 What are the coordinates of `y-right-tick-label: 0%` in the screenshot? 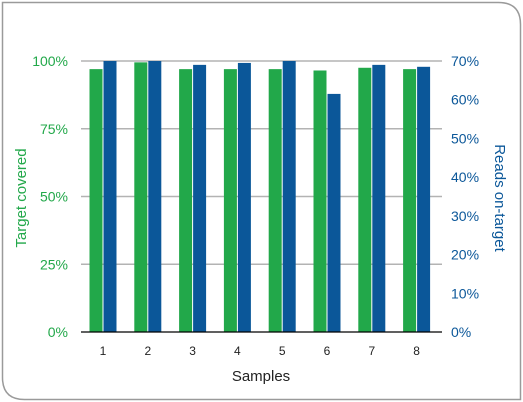 It's located at (461, 332).